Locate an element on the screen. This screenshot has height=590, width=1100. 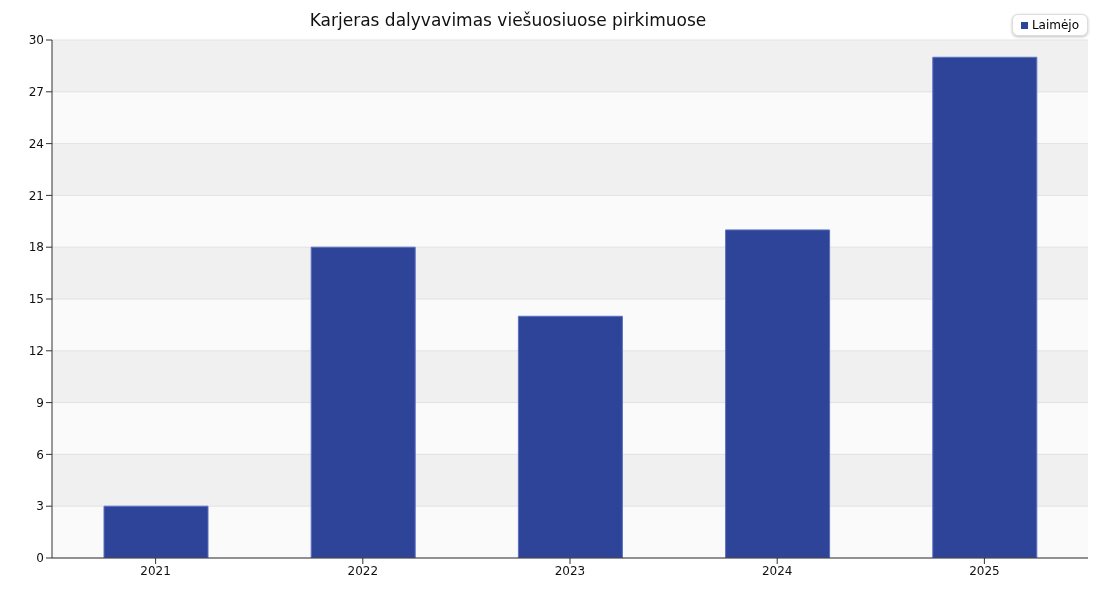
y-tick-label: 9 is located at coordinates (40, 402).